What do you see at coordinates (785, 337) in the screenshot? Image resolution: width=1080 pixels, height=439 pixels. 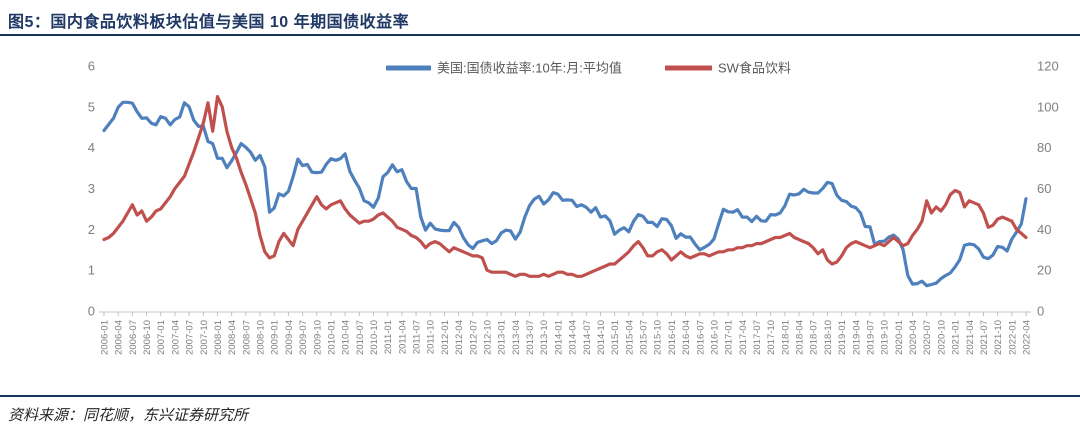 I see `x-axis-label: 2018-01` at bounding box center [785, 337].